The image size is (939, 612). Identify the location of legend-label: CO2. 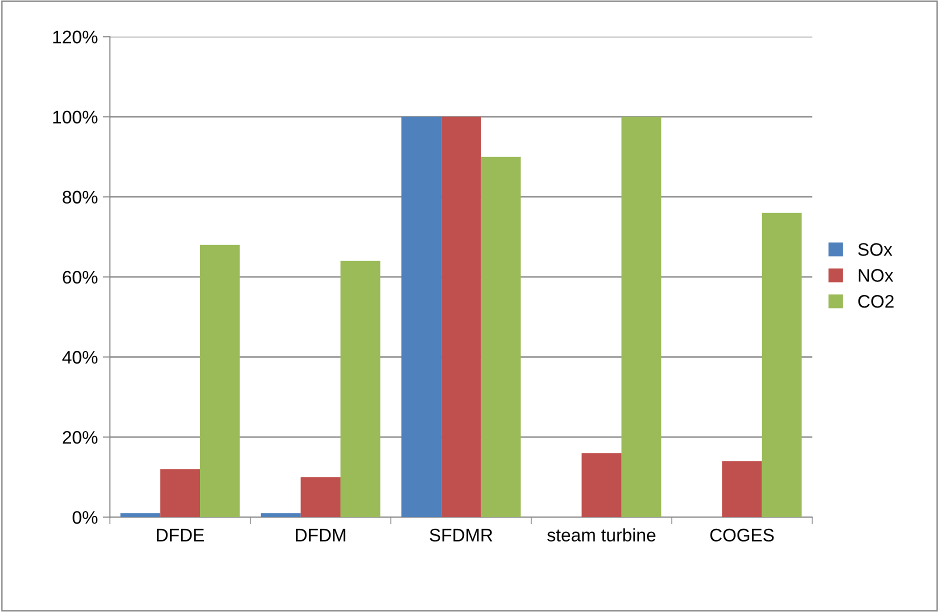
(876, 301).